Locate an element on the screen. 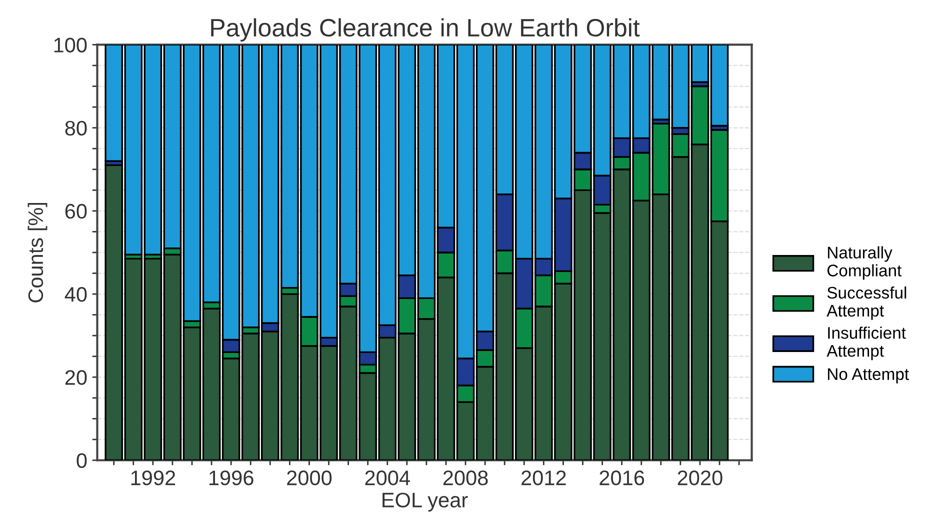 This screenshot has width=935, height=526. x-tick-label: 2004 is located at coordinates (387, 478).